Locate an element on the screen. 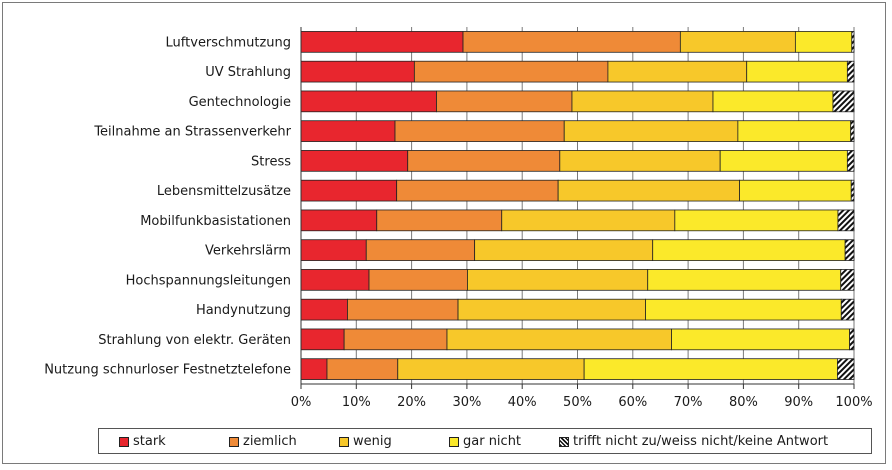 Image resolution: width=892 pixels, height=470 pixels. x-tick-label: 20% is located at coordinates (411, 402).